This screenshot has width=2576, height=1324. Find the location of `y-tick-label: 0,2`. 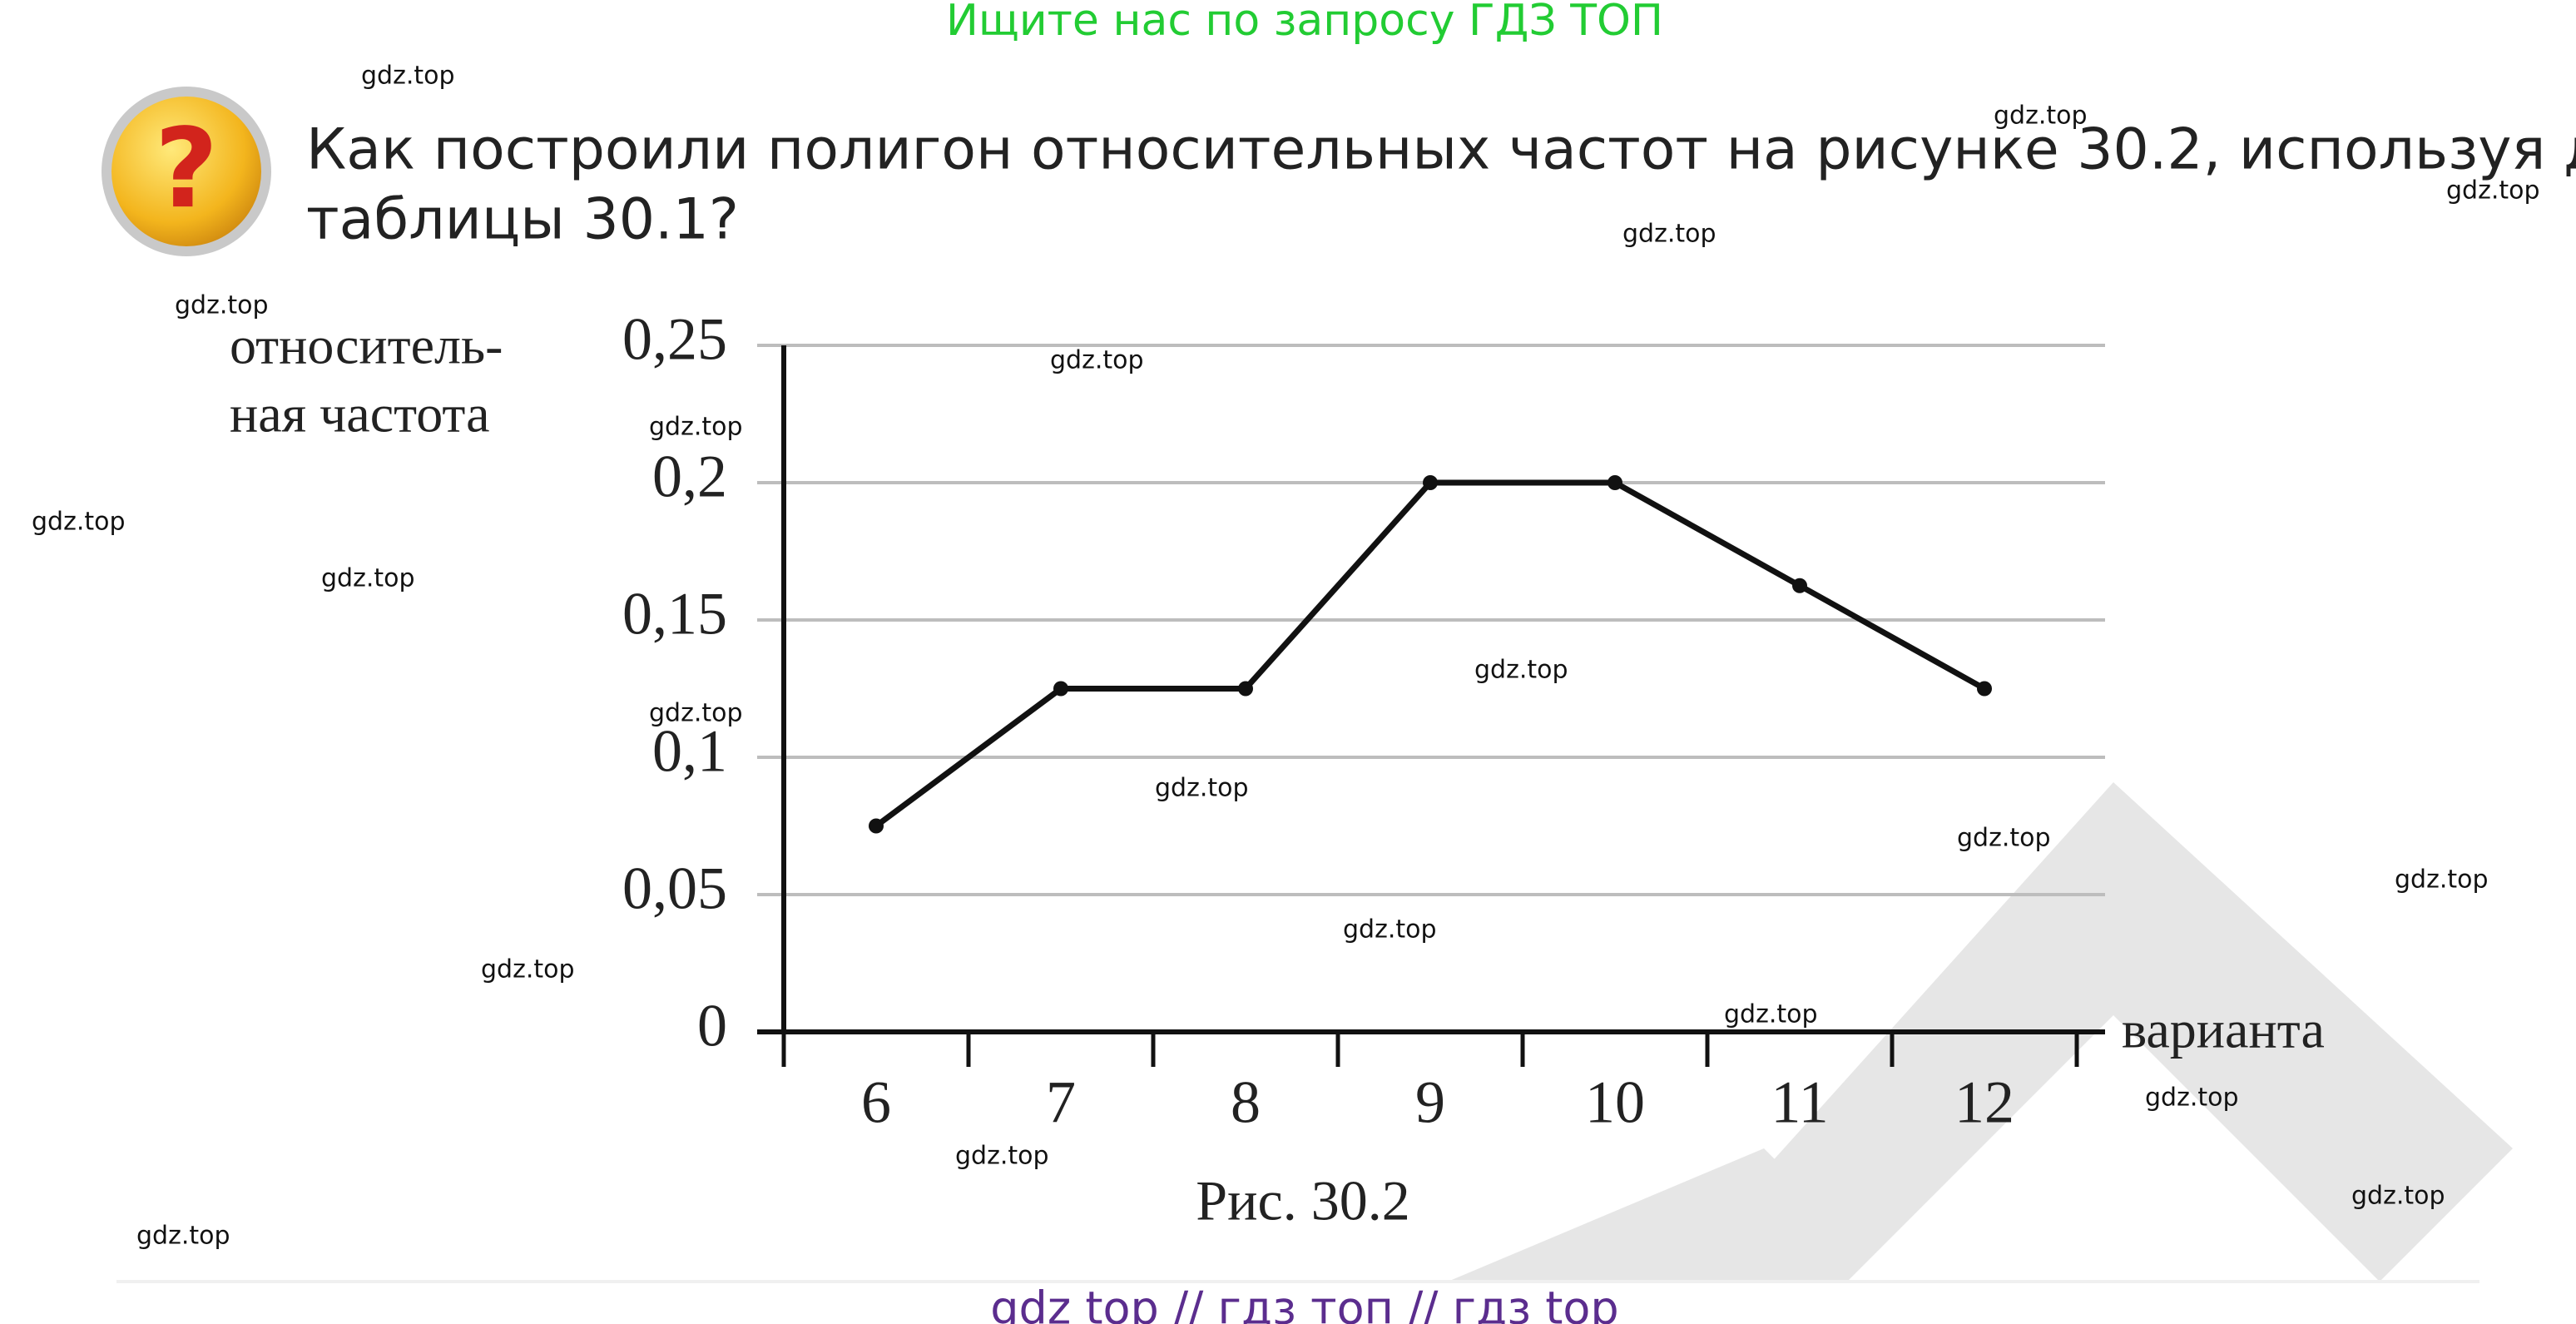

y-tick-label: 0,2 is located at coordinates (690, 477).